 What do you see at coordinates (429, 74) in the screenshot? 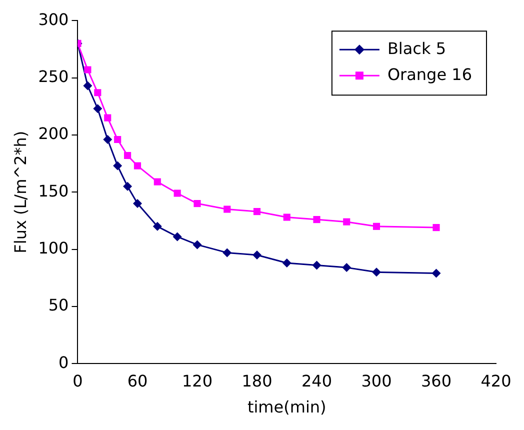
I see `legend-label: Orange 16` at bounding box center [429, 74].